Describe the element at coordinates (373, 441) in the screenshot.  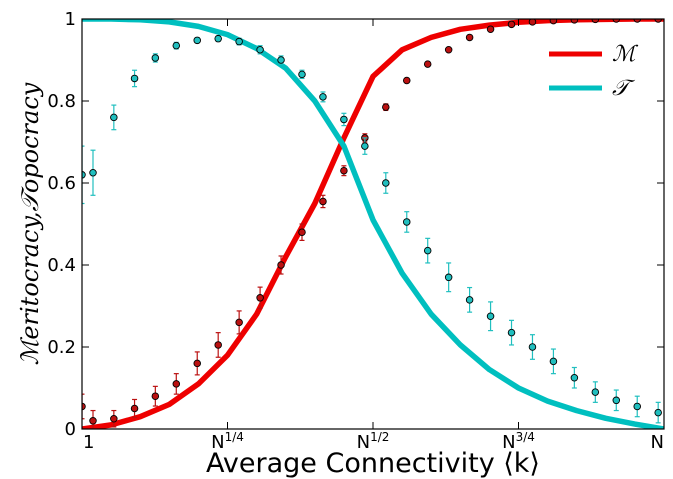
I see `x-tick-label: N1/2` at that location.